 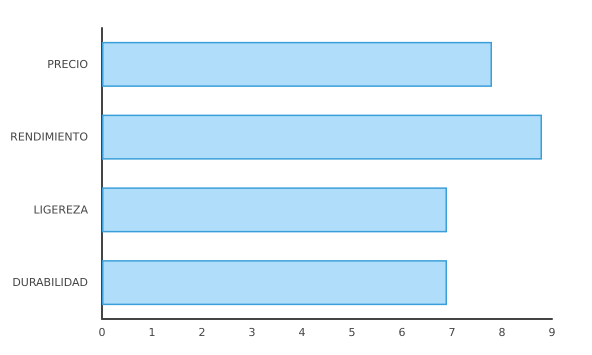 What do you see at coordinates (152, 332) in the screenshot?
I see `x-tick-label: 1` at bounding box center [152, 332].